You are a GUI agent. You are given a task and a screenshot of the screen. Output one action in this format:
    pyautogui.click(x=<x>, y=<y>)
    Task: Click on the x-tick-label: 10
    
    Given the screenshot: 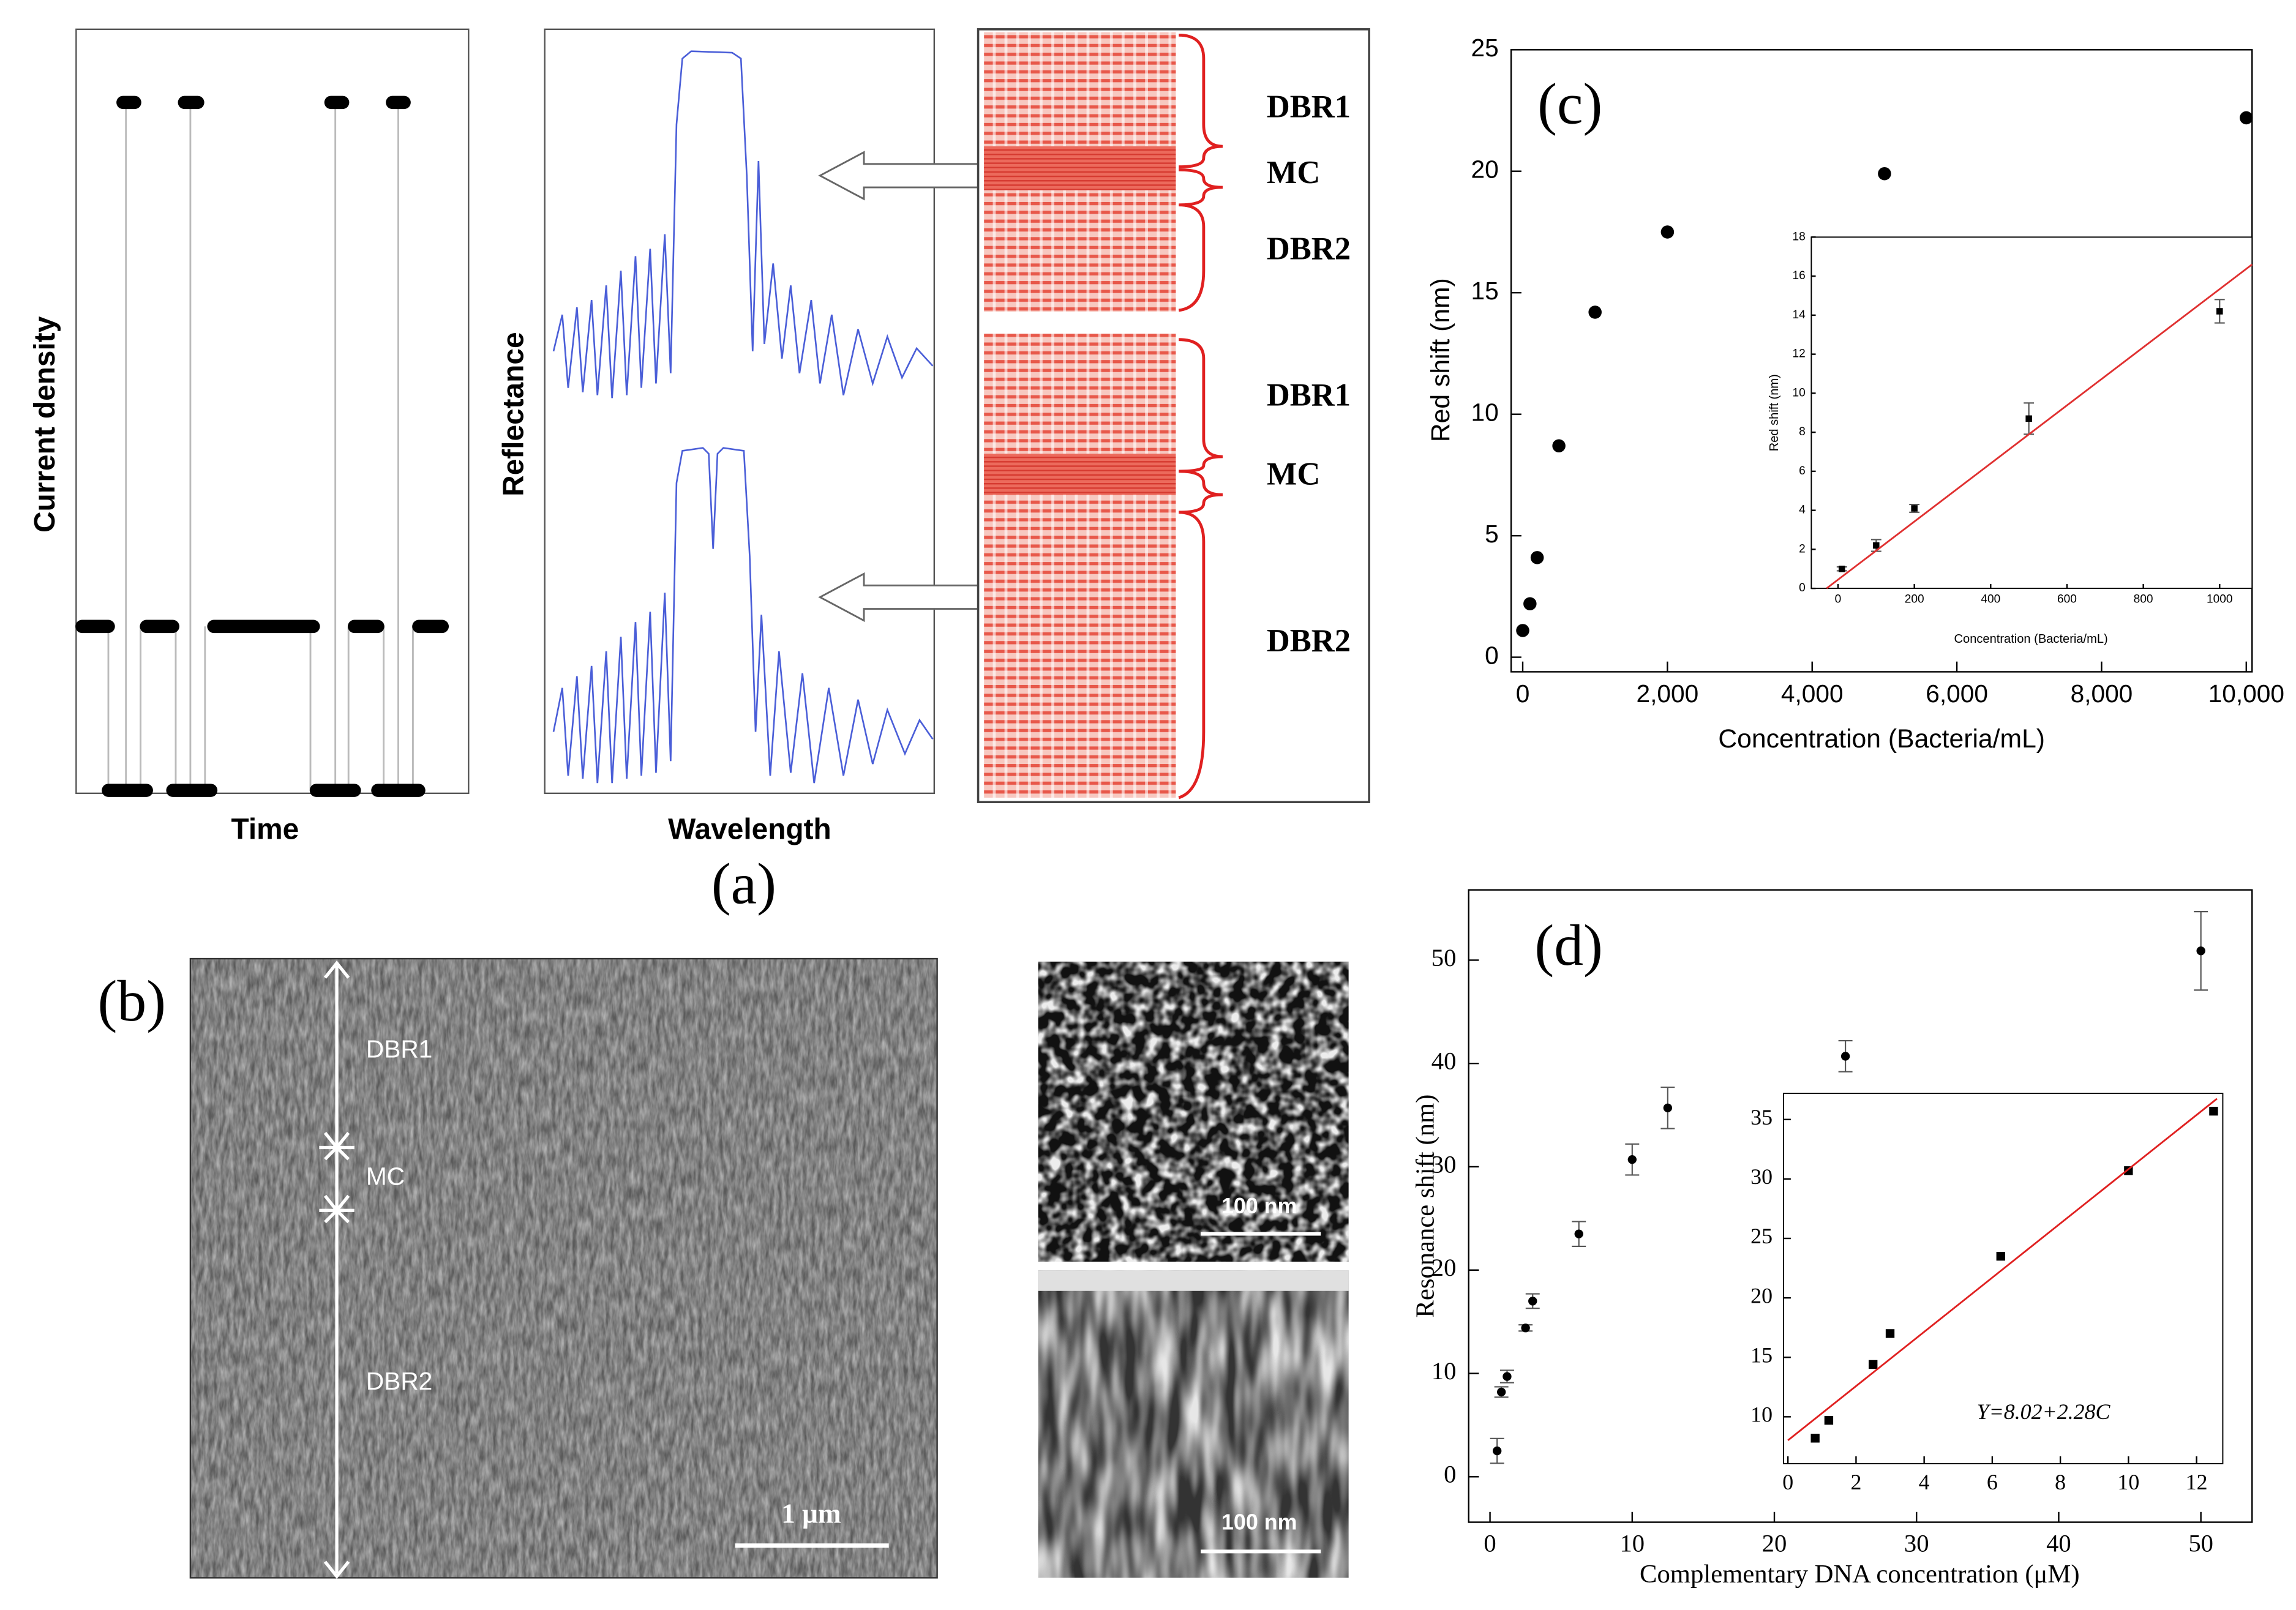 What is the action you would take?
    pyautogui.click(x=1632, y=1543)
    